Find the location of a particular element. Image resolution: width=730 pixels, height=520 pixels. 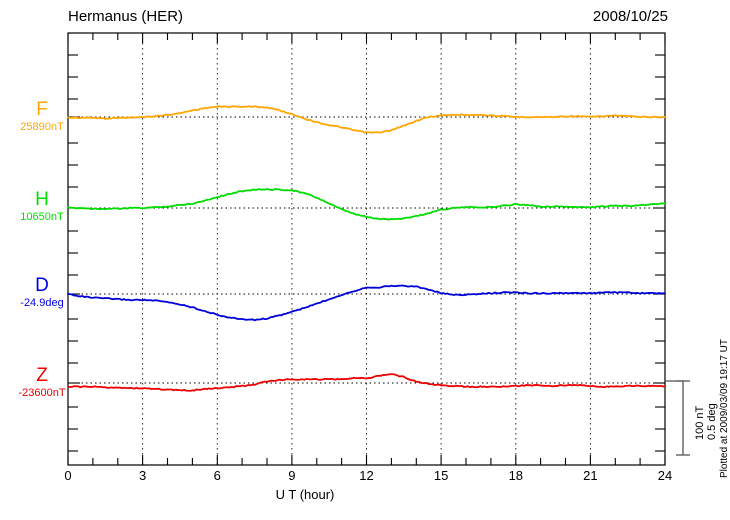

trace-F is located at coordinates (366, 119).